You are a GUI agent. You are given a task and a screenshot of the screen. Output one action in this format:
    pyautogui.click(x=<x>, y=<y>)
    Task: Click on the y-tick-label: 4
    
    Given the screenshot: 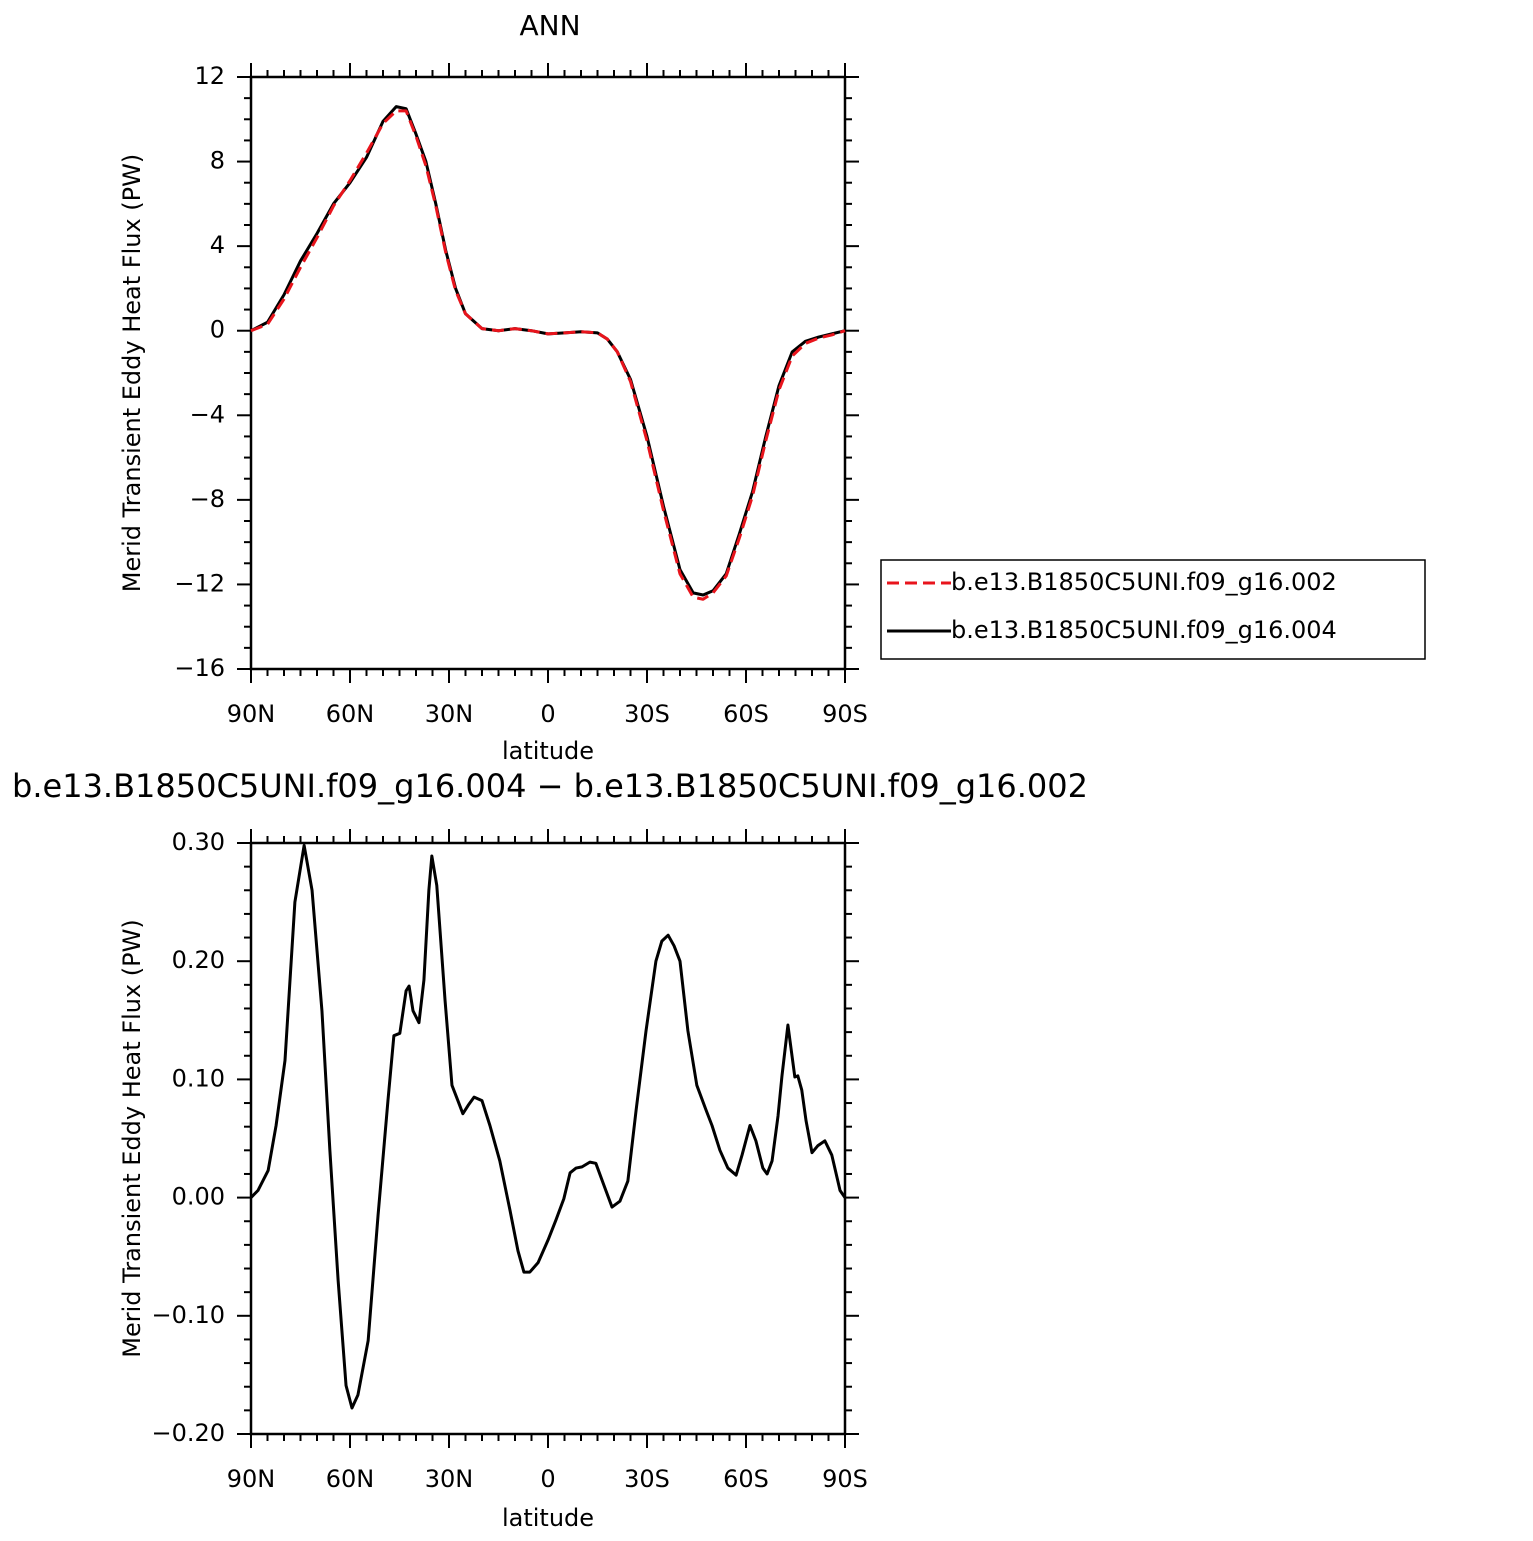 What is the action you would take?
    pyautogui.click(x=217, y=245)
    